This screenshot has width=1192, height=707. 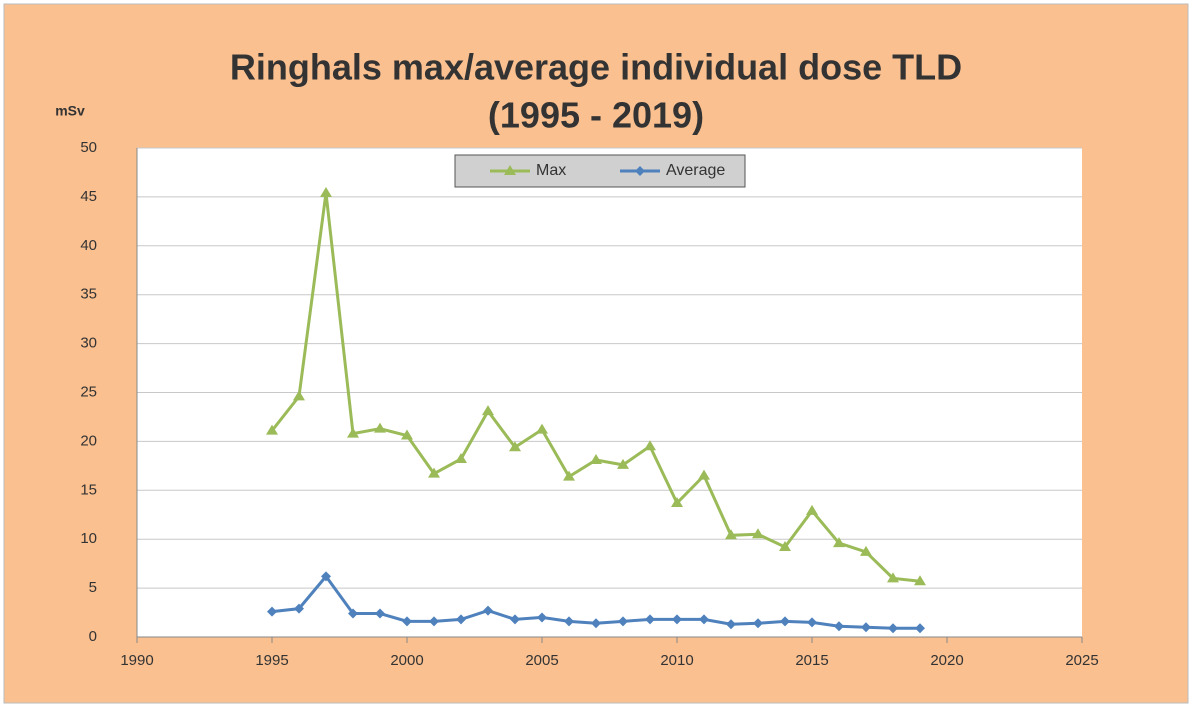 I want to click on x-tick-label: 2010, so click(x=676, y=660).